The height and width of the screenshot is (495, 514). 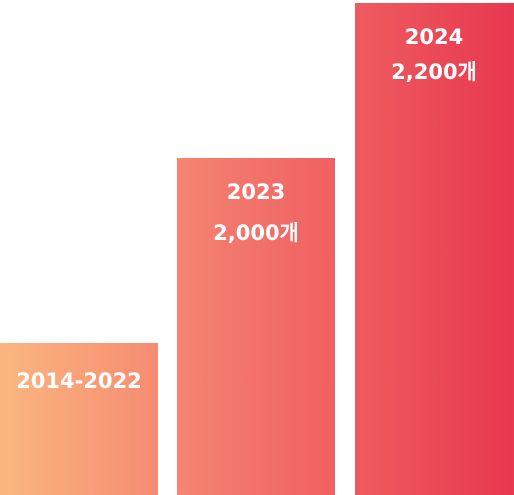 What do you see at coordinates (256, 192) in the screenshot?
I see `bar-label: 2023` at bounding box center [256, 192].